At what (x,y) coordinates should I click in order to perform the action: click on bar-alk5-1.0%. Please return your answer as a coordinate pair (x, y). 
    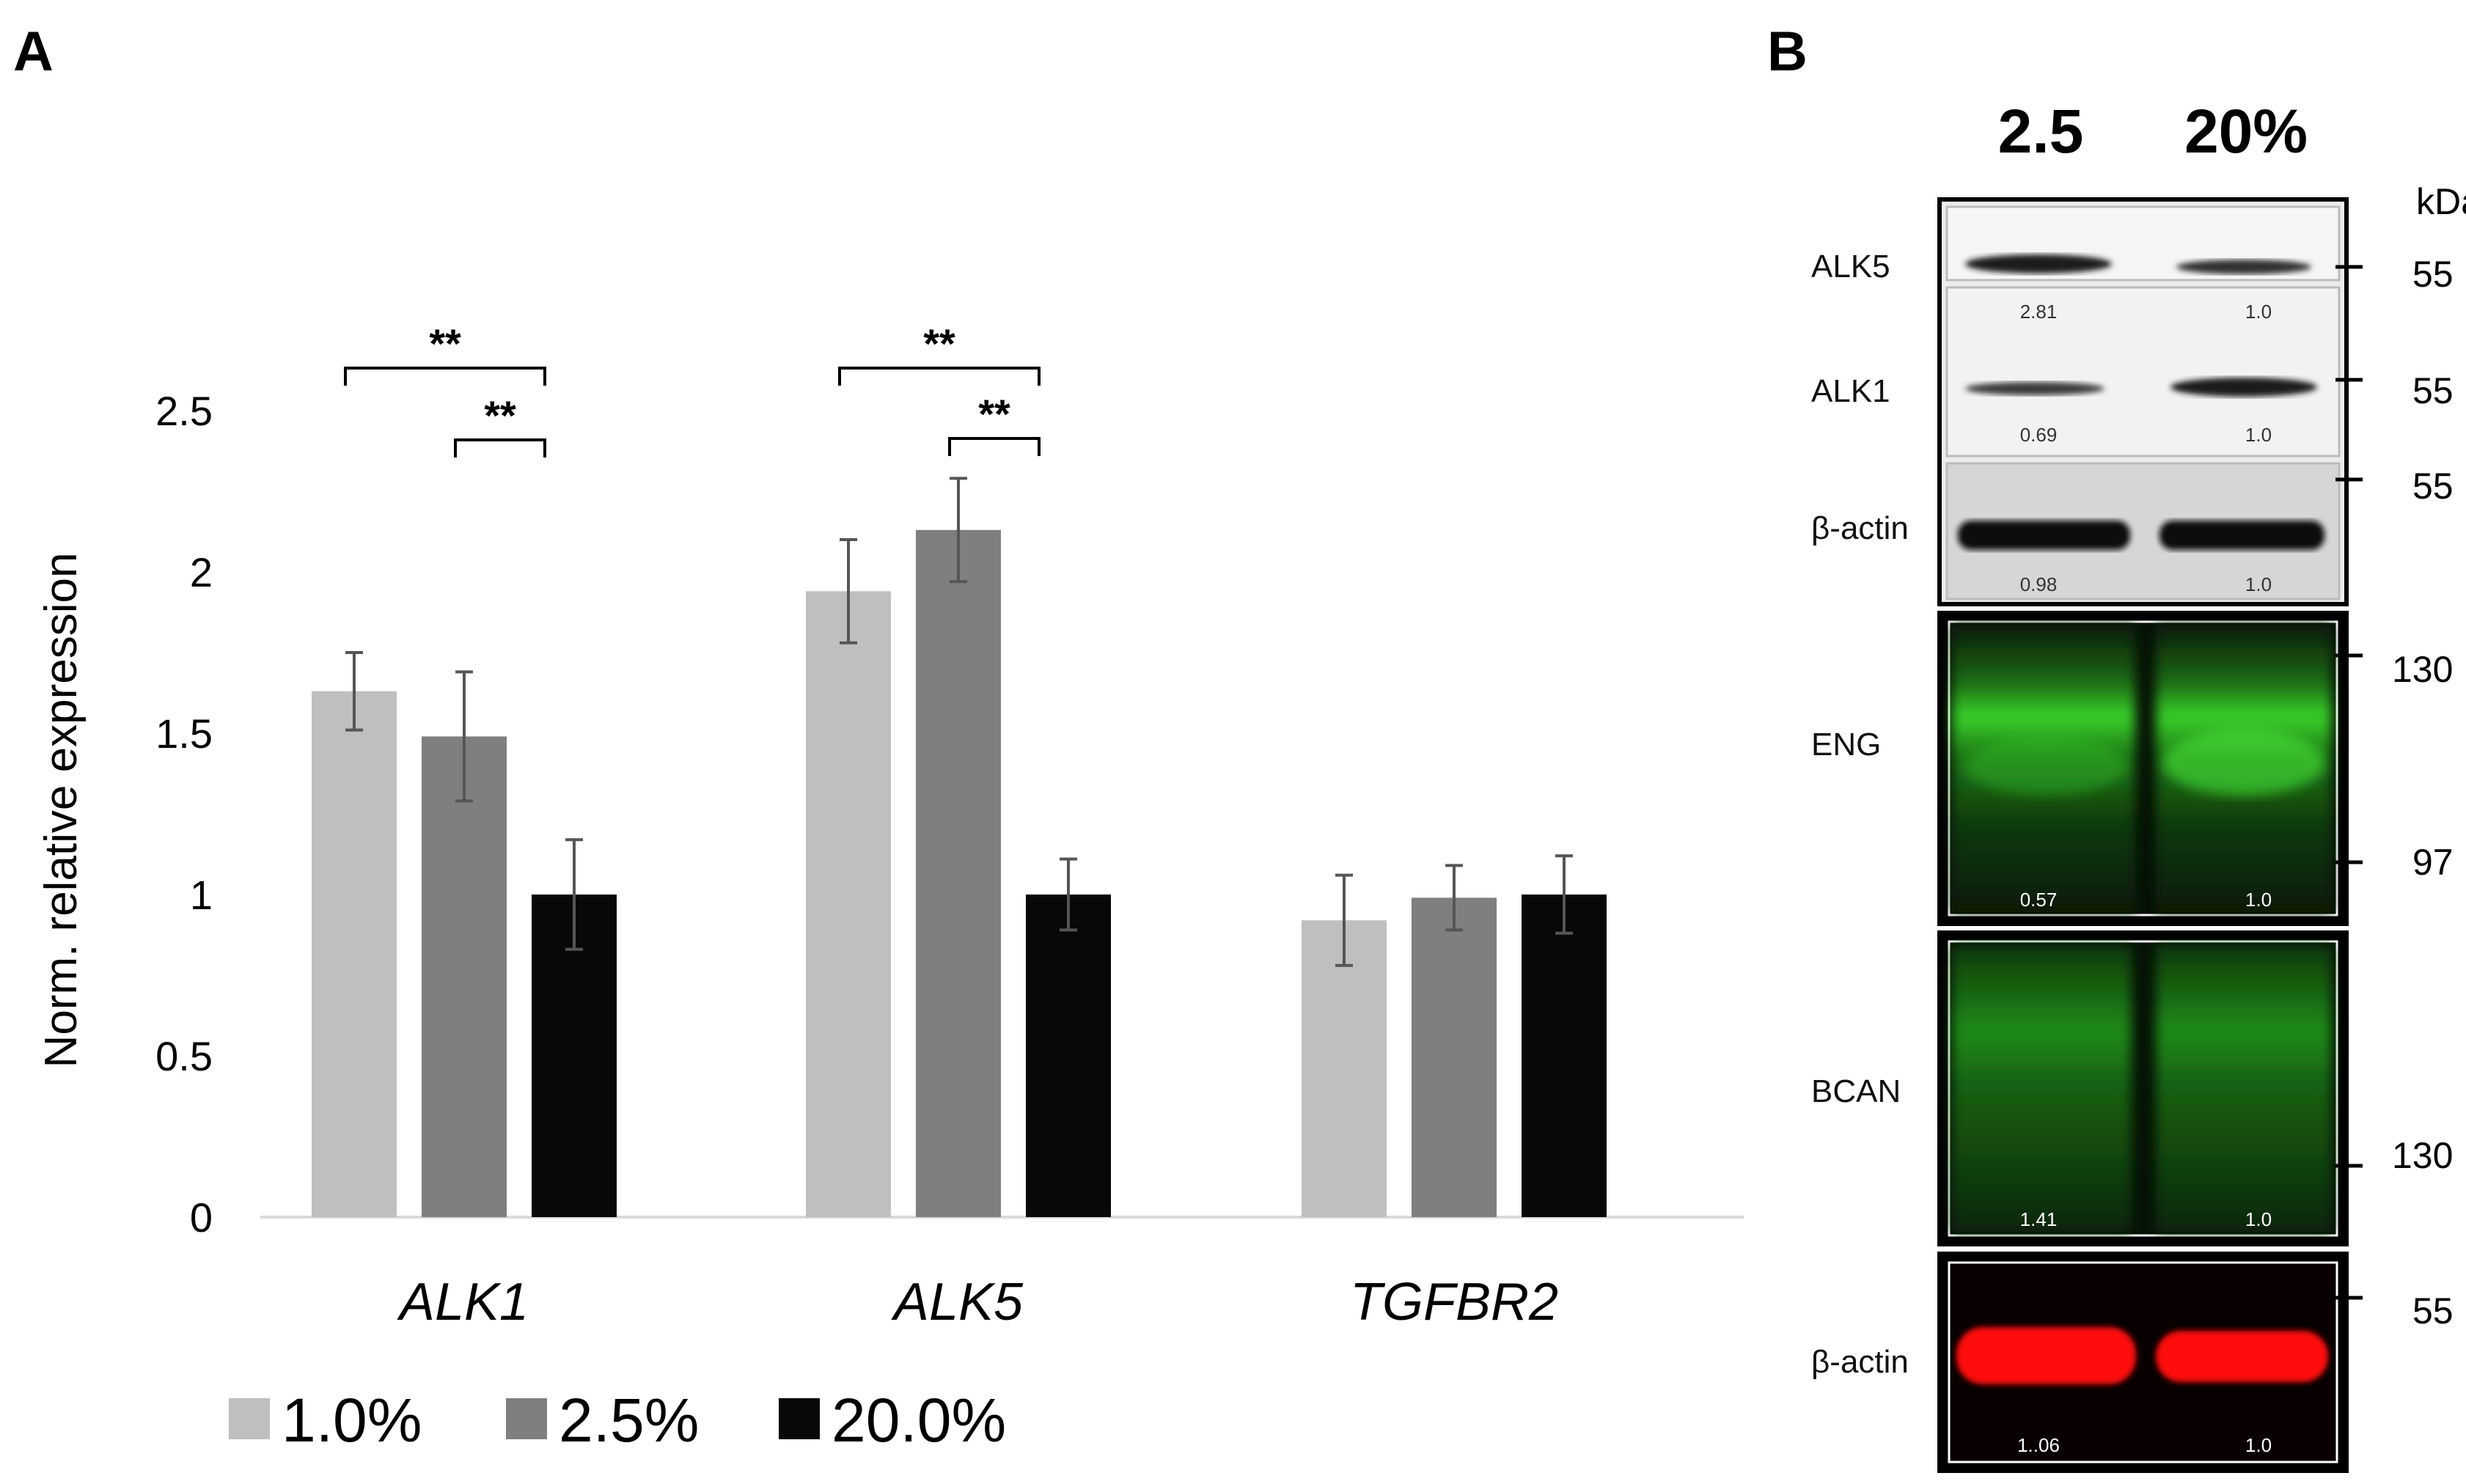
    Looking at the image, I should click on (848, 904).